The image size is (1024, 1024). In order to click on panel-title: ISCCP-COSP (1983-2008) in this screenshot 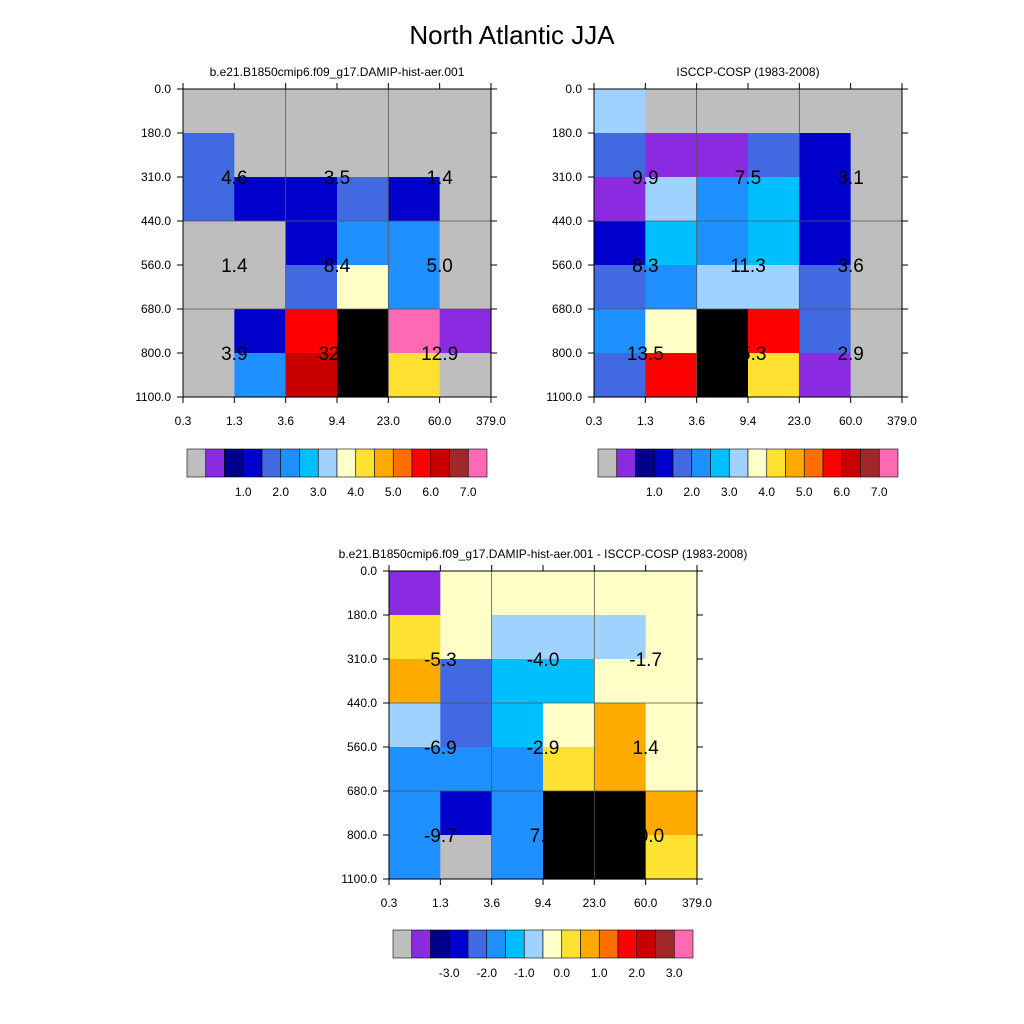, I will do `click(747, 72)`.